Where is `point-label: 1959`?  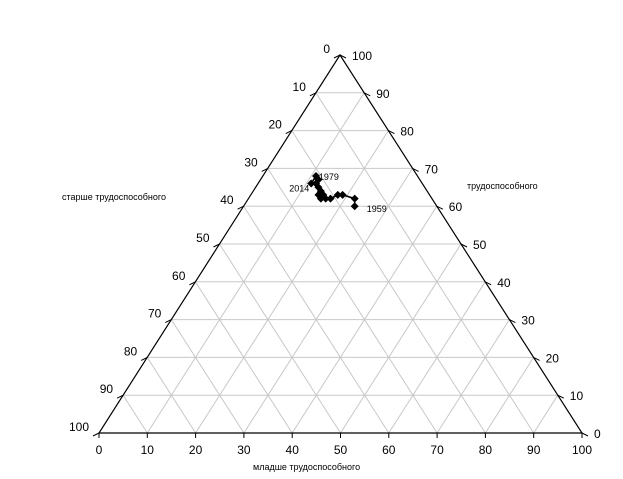 point-label: 1959 is located at coordinates (377, 209).